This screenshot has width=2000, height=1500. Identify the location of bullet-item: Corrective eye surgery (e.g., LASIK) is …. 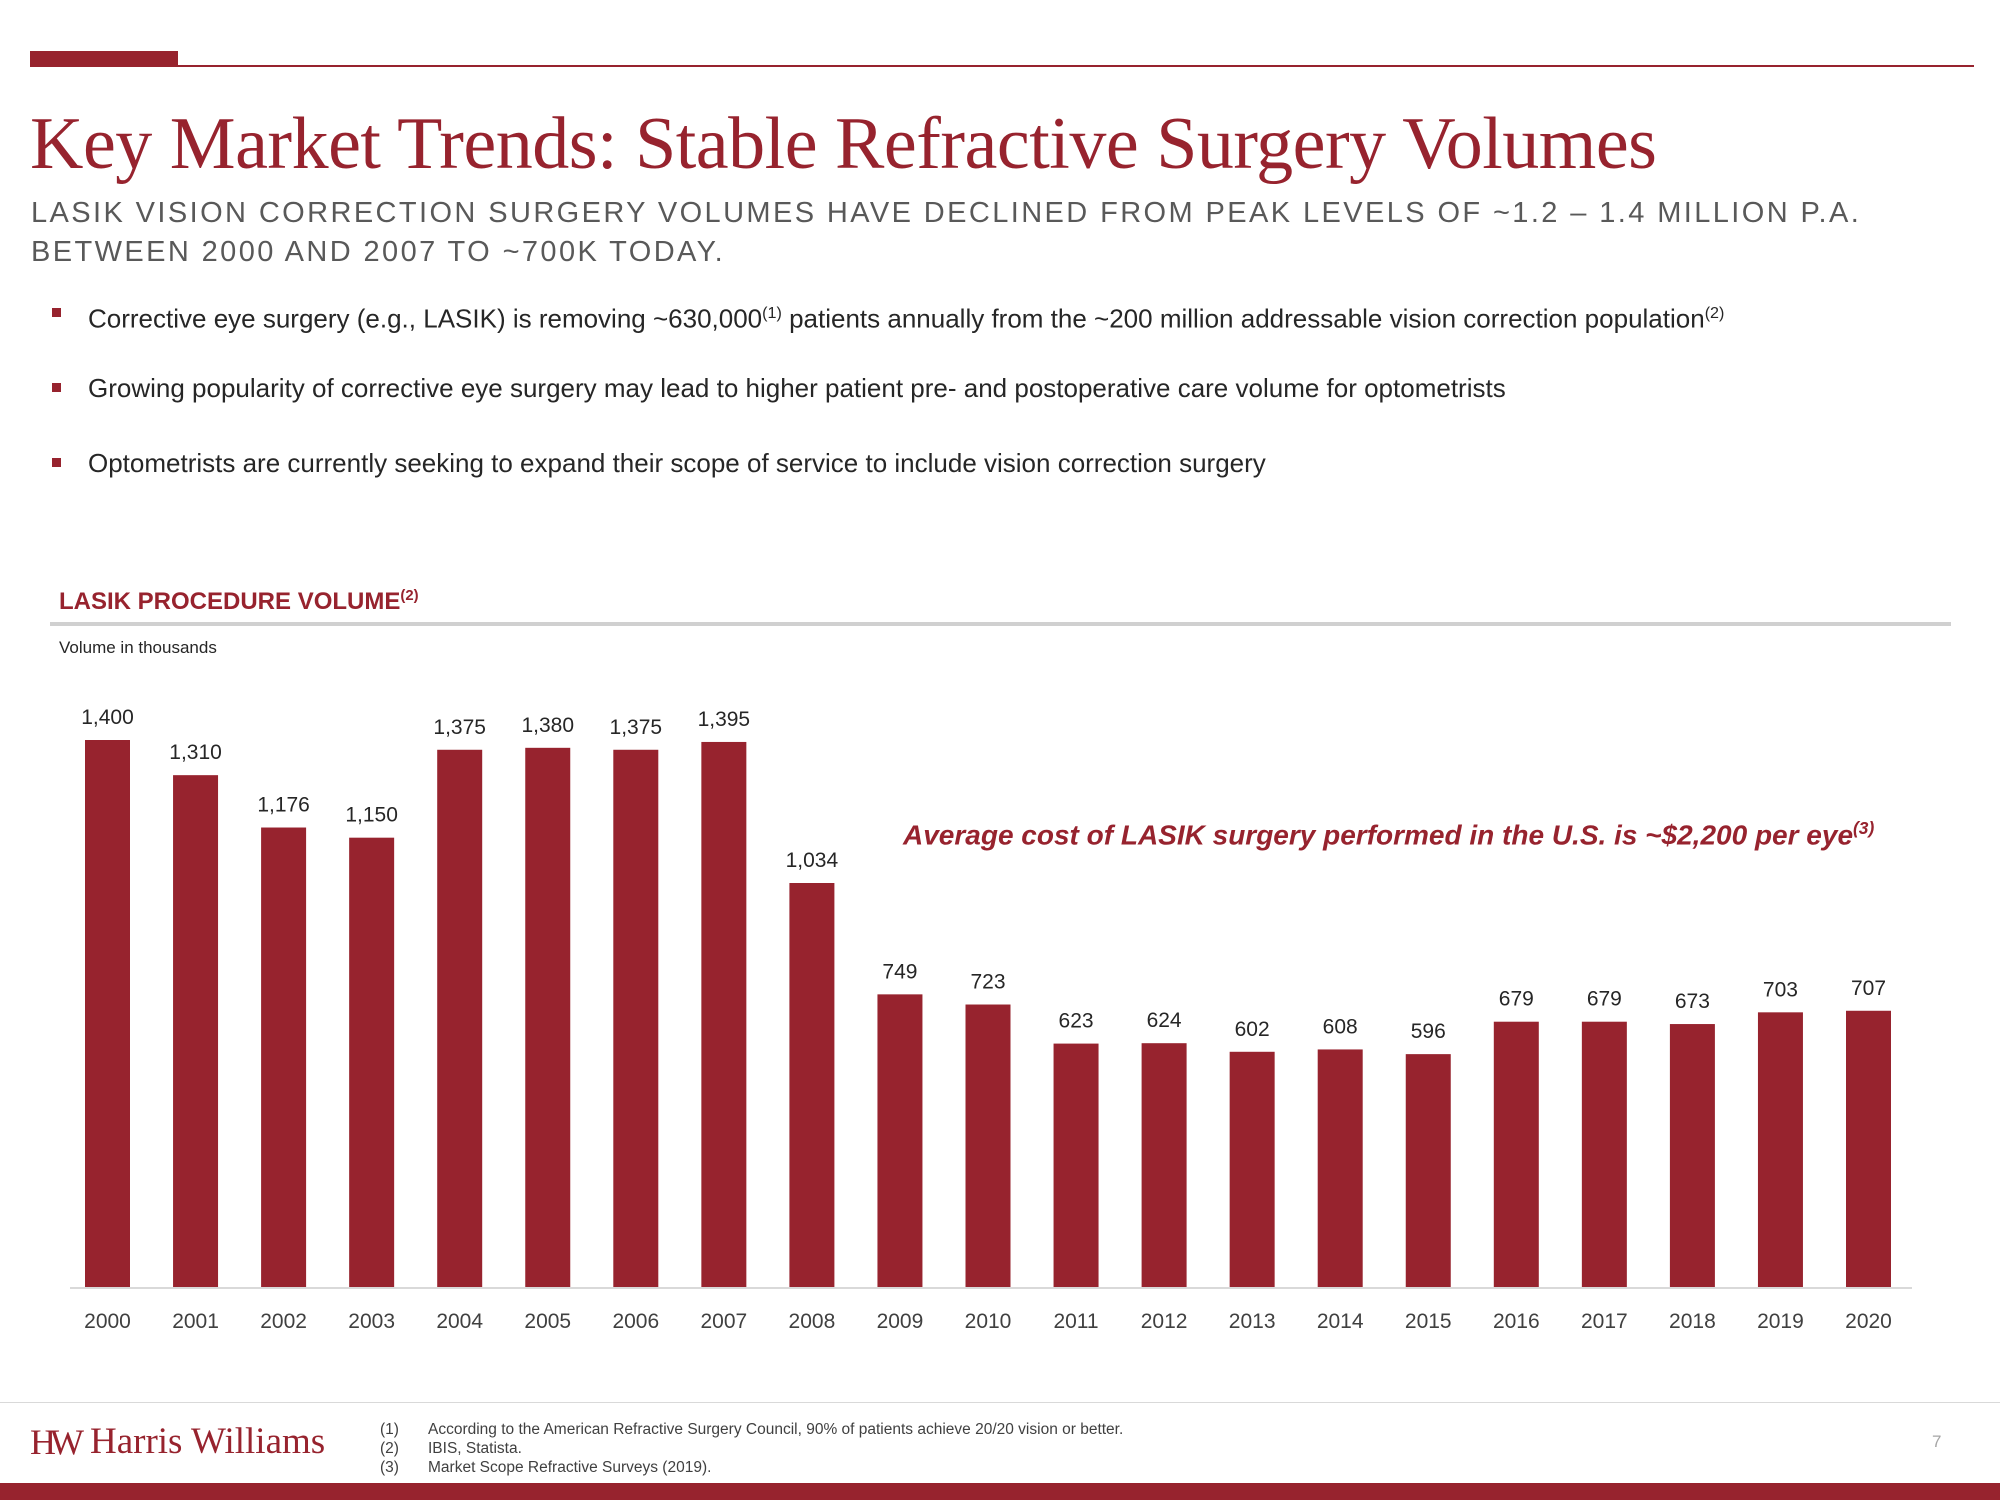
(888, 330).